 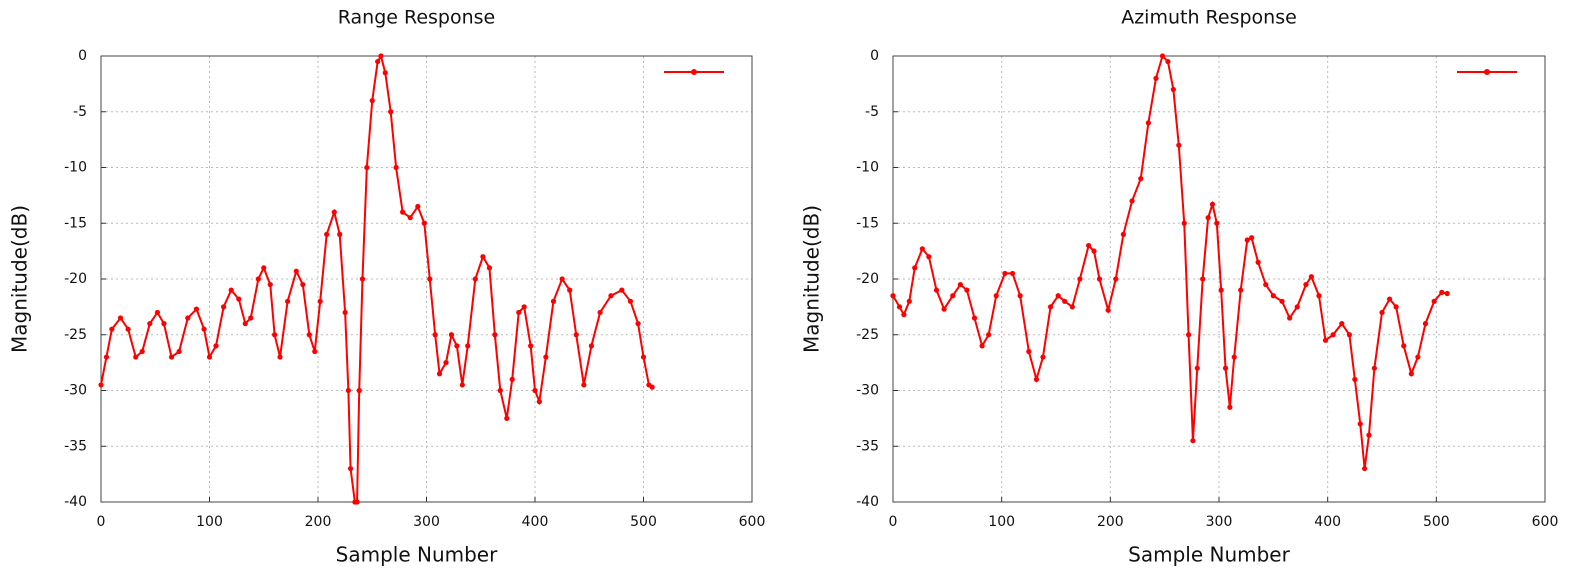 What do you see at coordinates (874, 56) in the screenshot?
I see `y-tick-label: 0` at bounding box center [874, 56].